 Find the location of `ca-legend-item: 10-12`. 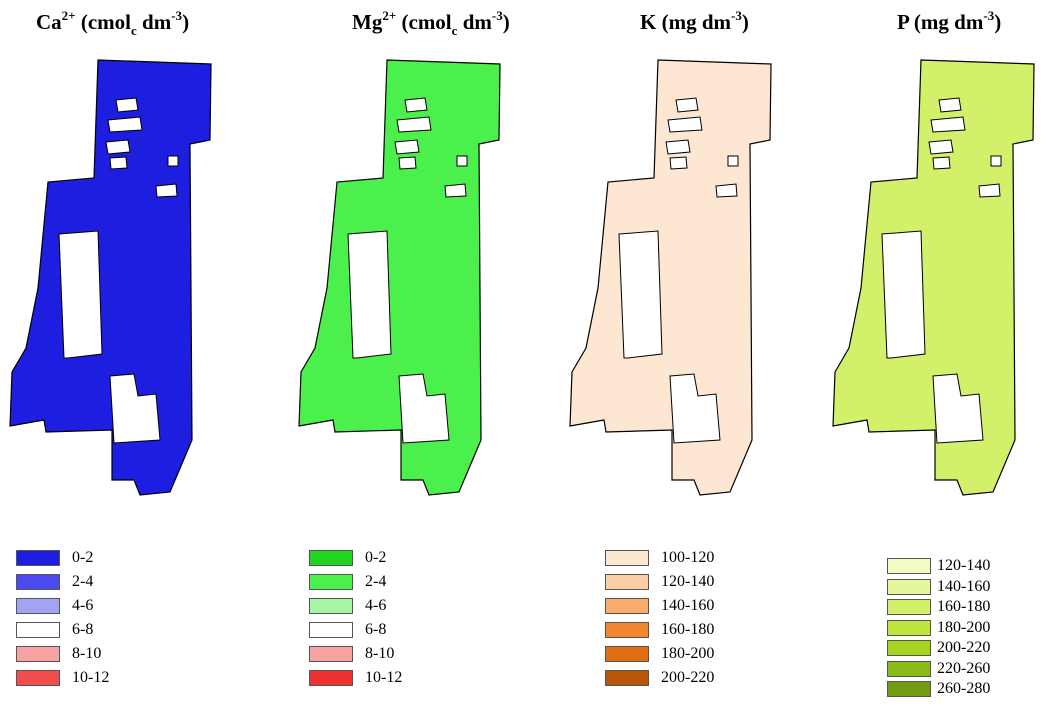

ca-legend-item: 10-12 is located at coordinates (116, 678).